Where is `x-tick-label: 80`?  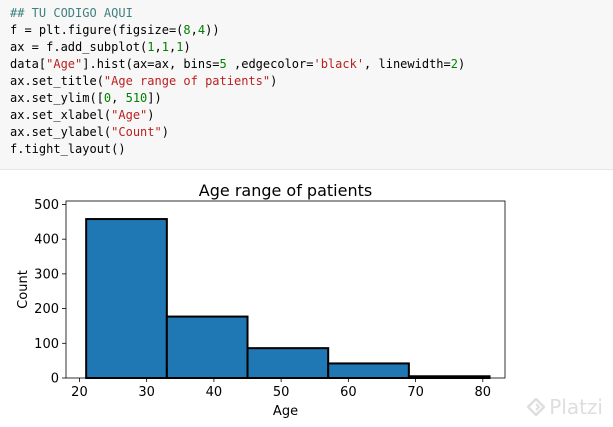 x-tick-label: 80 is located at coordinates (483, 392).